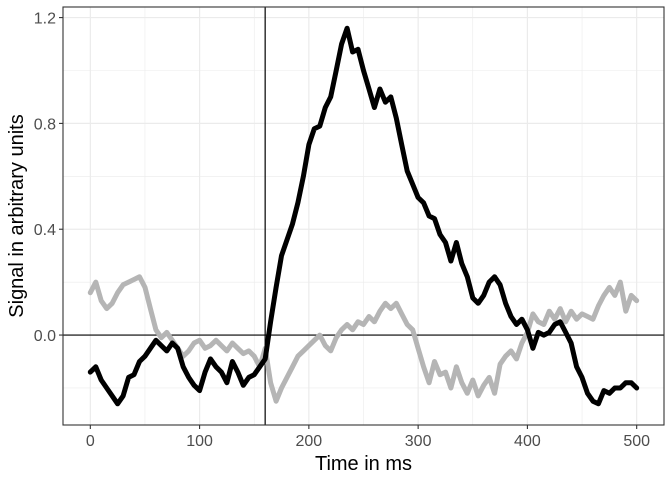 The width and height of the screenshot is (672, 485). Describe the element at coordinates (527, 441) in the screenshot. I see `x-tick-label: 400` at that location.